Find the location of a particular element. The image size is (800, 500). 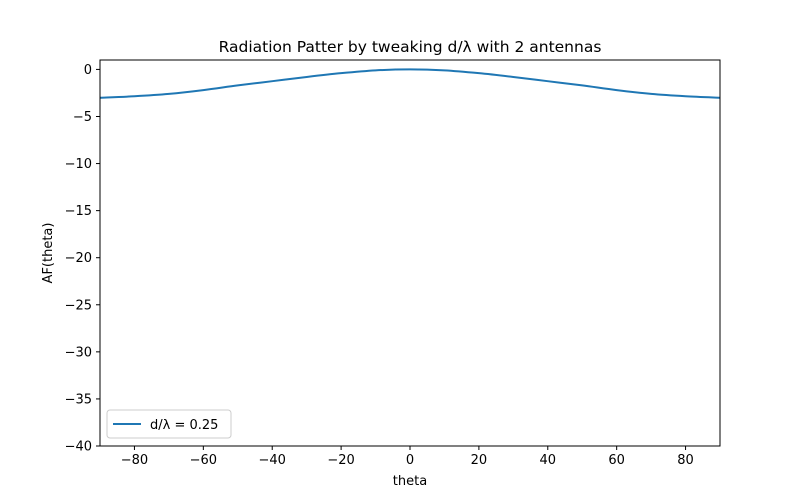

y-axis-ticks: 0 −5 −10 −15 −20 −25 −30 −35 −40 is located at coordinates (82, 259).